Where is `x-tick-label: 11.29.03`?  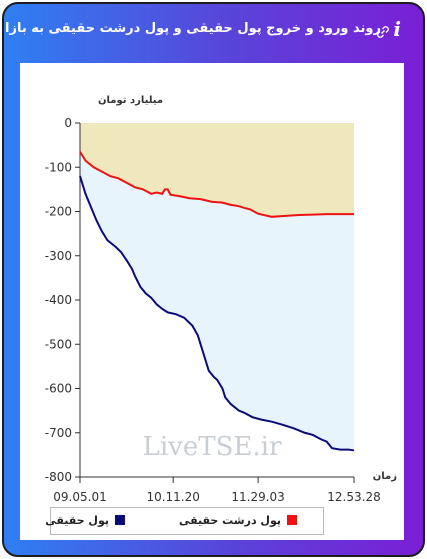 x-tick-label: 11.29.03 is located at coordinates (257, 497).